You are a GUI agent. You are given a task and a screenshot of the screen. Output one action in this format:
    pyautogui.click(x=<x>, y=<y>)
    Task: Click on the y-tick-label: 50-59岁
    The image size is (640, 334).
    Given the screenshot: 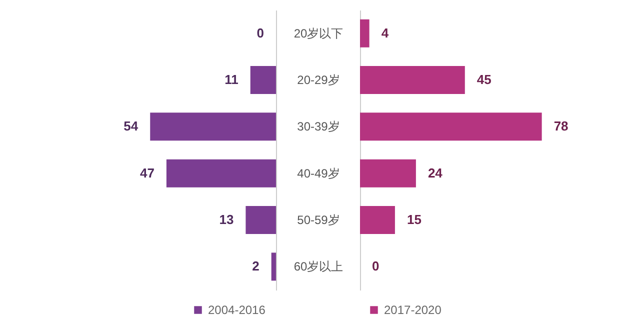 What is the action you would take?
    pyautogui.click(x=318, y=220)
    